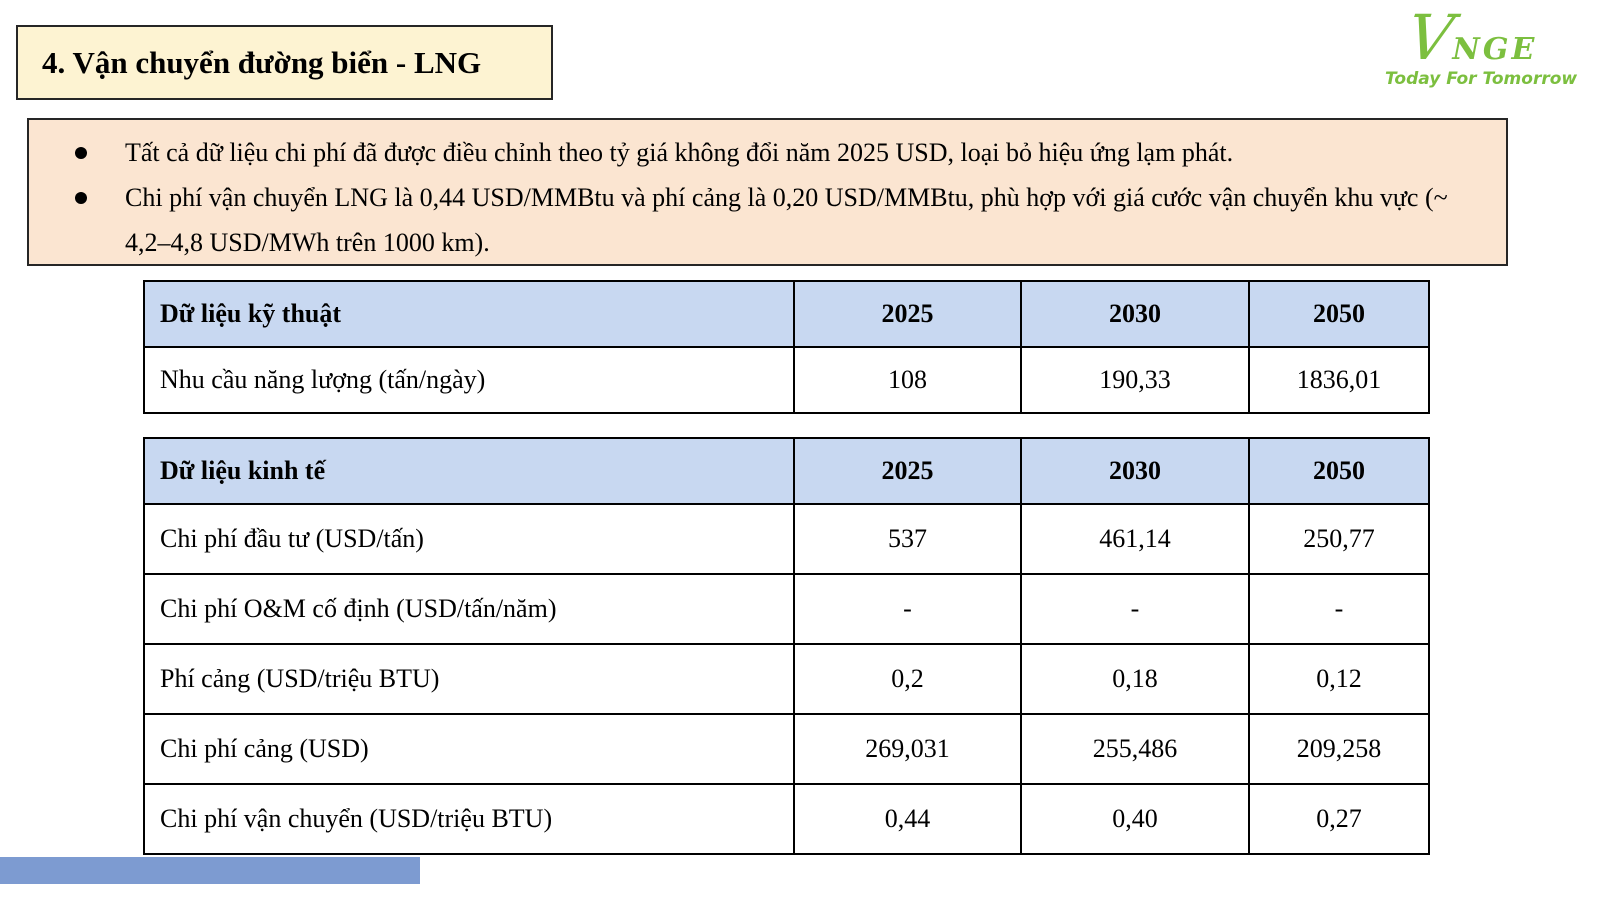  Describe the element at coordinates (469, 314) in the screenshot. I see `table-title-cell: Dữ liệu kỹ thuật` at that location.